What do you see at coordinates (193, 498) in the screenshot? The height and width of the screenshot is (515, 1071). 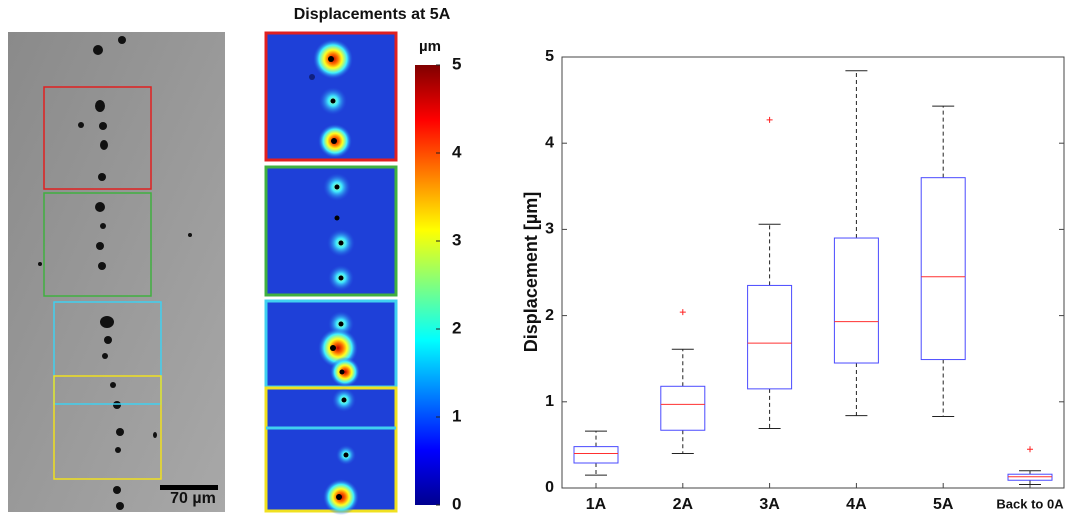 I see `scale-bar-label: 70 µm` at bounding box center [193, 498].